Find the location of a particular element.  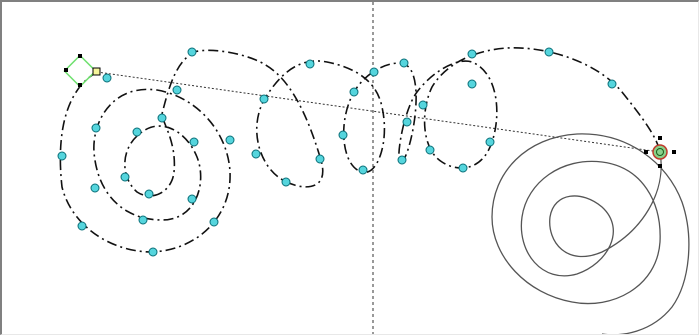

start-handle-group is located at coordinates (82, 71).